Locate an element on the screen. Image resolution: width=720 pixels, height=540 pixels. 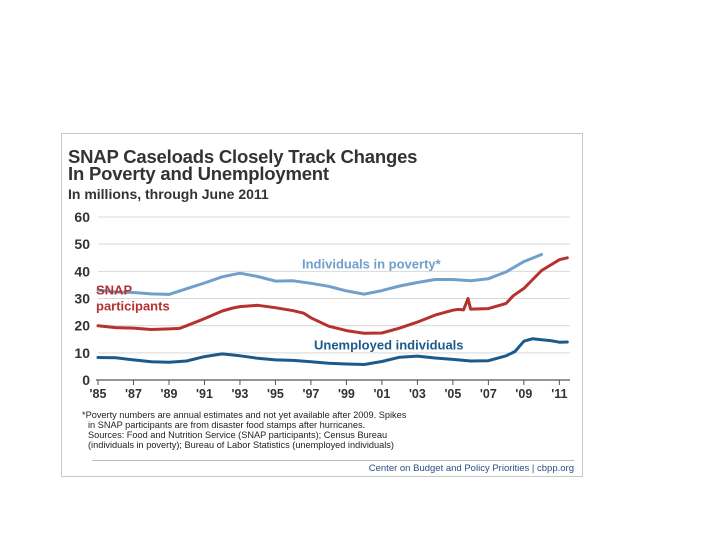
chart-subtitle: In millions, through June 2011 is located at coordinates (168, 194).